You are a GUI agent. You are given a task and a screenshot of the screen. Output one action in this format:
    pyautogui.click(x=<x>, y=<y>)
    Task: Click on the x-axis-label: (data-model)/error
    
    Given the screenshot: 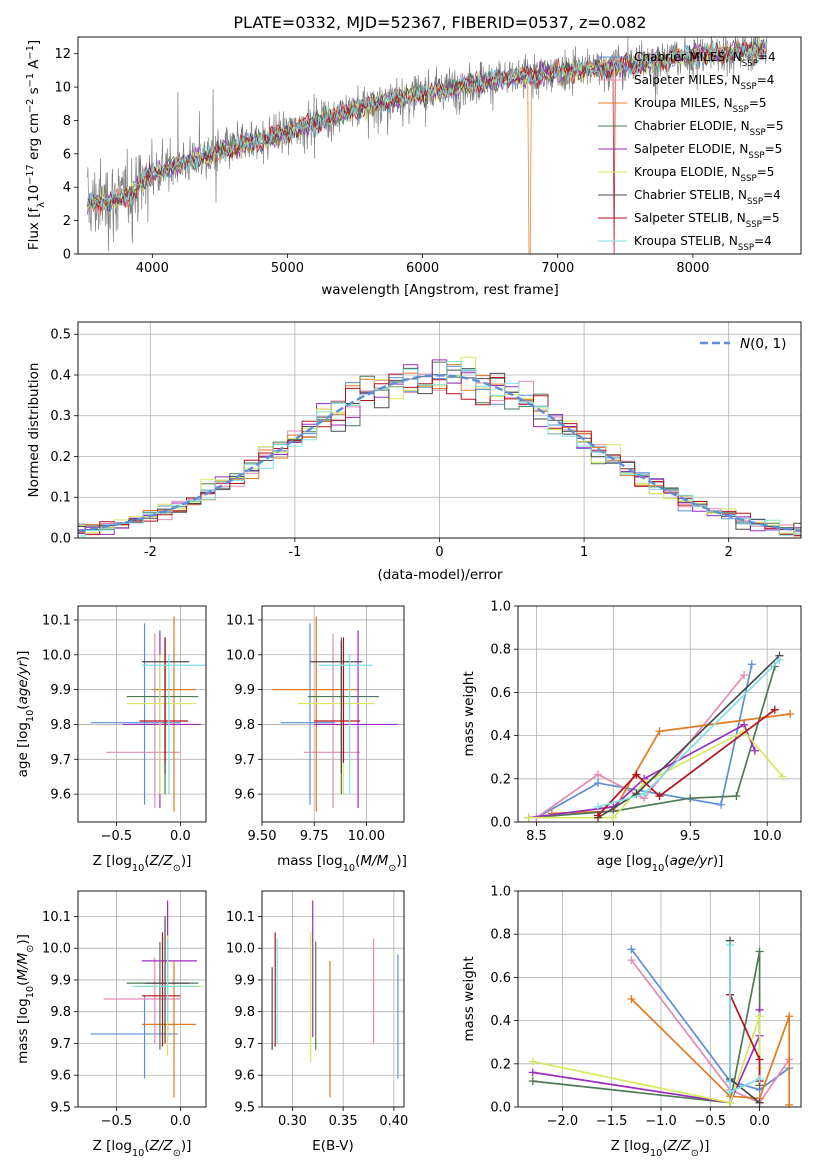 What is the action you would take?
    pyautogui.click(x=440, y=575)
    